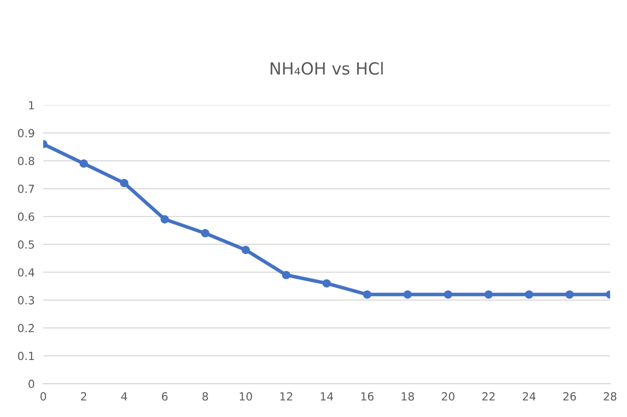 The image size is (627, 417). What do you see at coordinates (448, 396) in the screenshot?
I see `x-tick-label: 20` at bounding box center [448, 396].